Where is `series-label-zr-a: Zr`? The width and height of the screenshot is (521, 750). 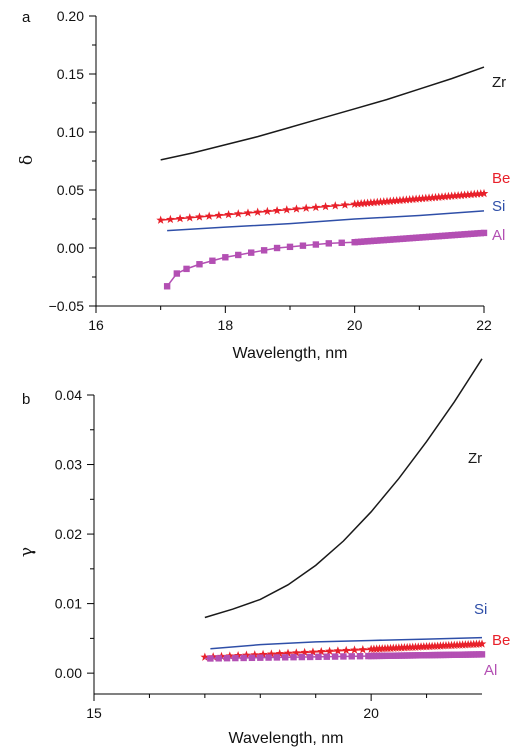 series-label-zr-a: Zr is located at coordinates (499, 82).